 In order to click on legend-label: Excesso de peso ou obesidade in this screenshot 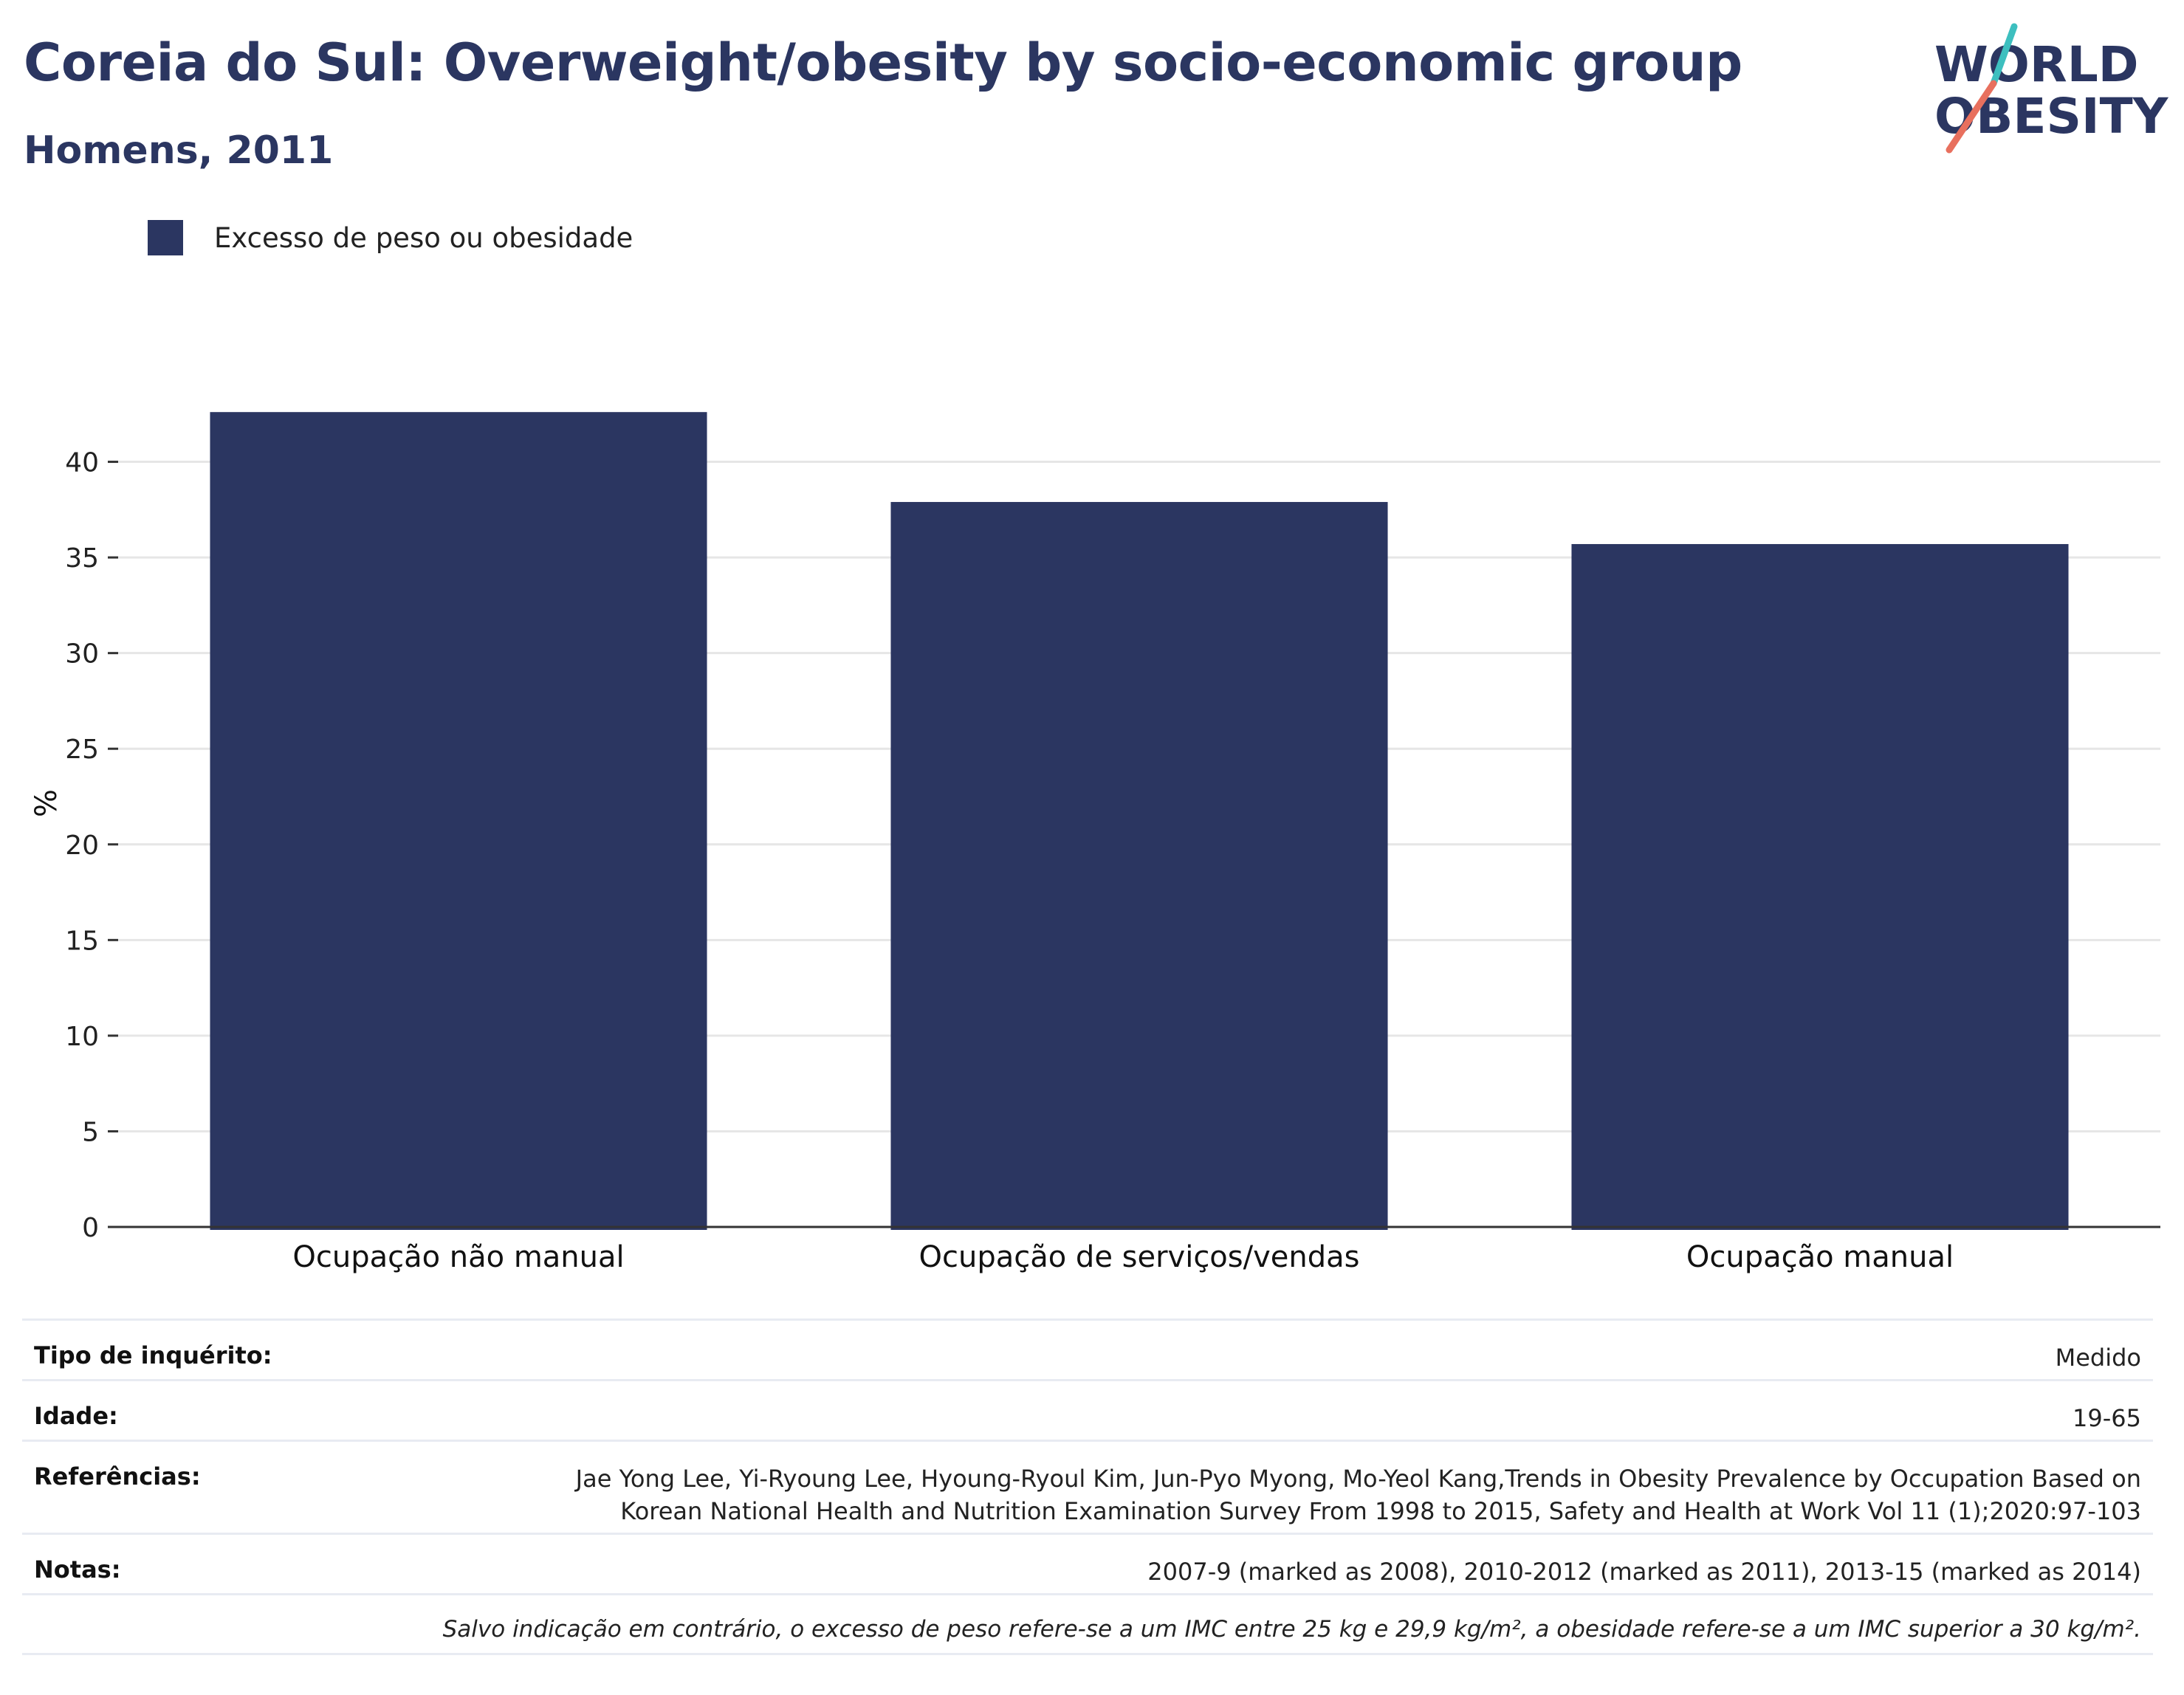, I will do `click(423, 237)`.